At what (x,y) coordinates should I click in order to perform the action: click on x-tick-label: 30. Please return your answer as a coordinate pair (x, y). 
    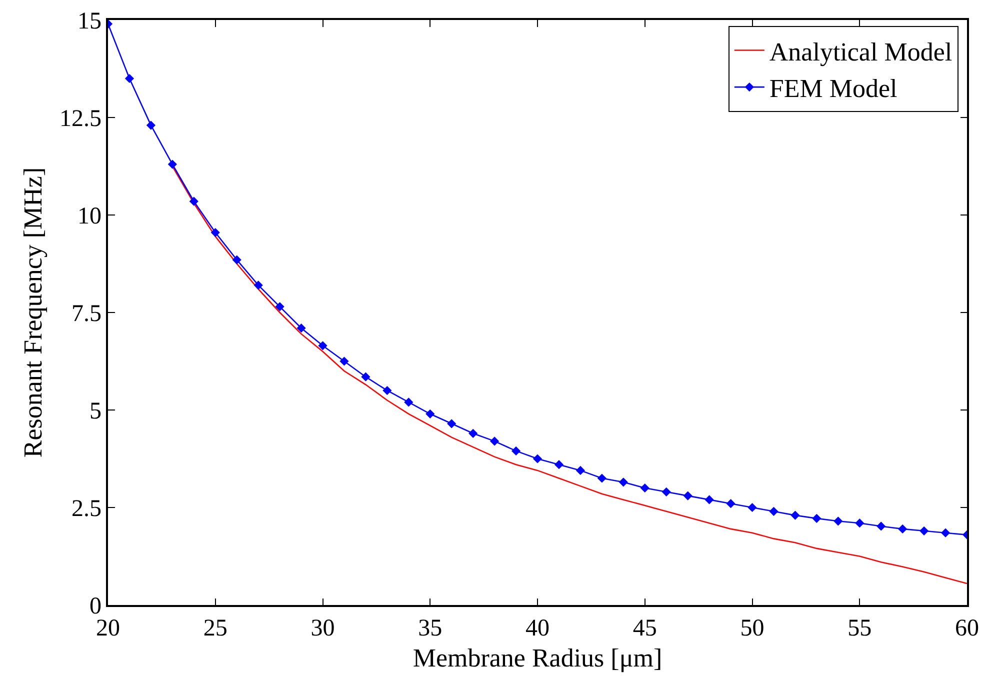
    Looking at the image, I should click on (322, 629).